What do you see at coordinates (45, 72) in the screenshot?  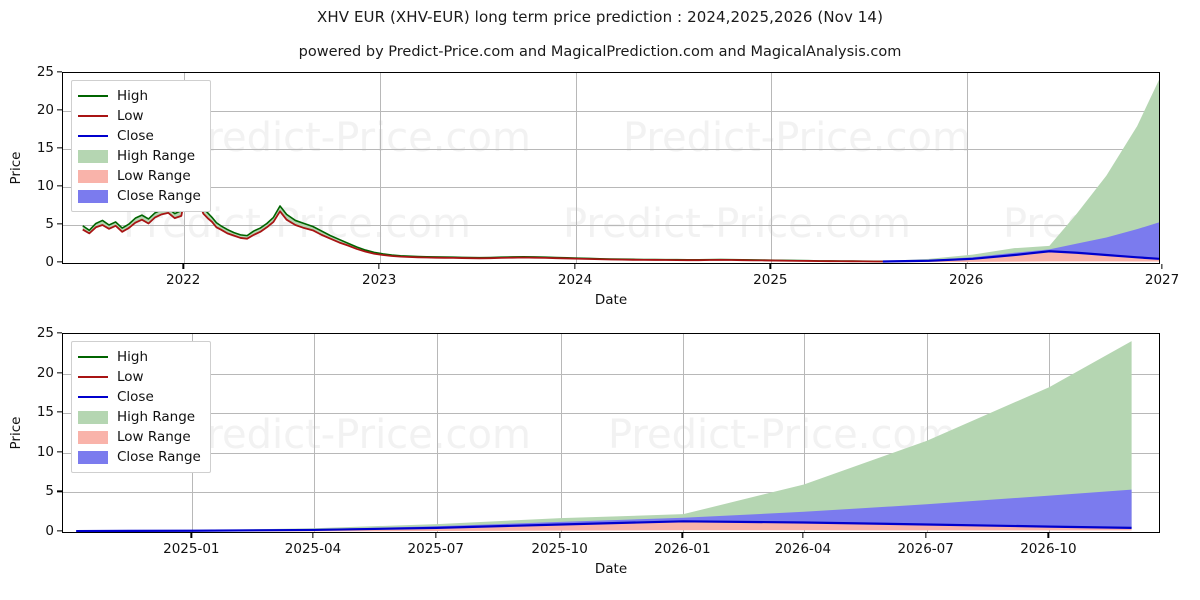 I see `y-axis-tick-label: 25` at bounding box center [45, 72].